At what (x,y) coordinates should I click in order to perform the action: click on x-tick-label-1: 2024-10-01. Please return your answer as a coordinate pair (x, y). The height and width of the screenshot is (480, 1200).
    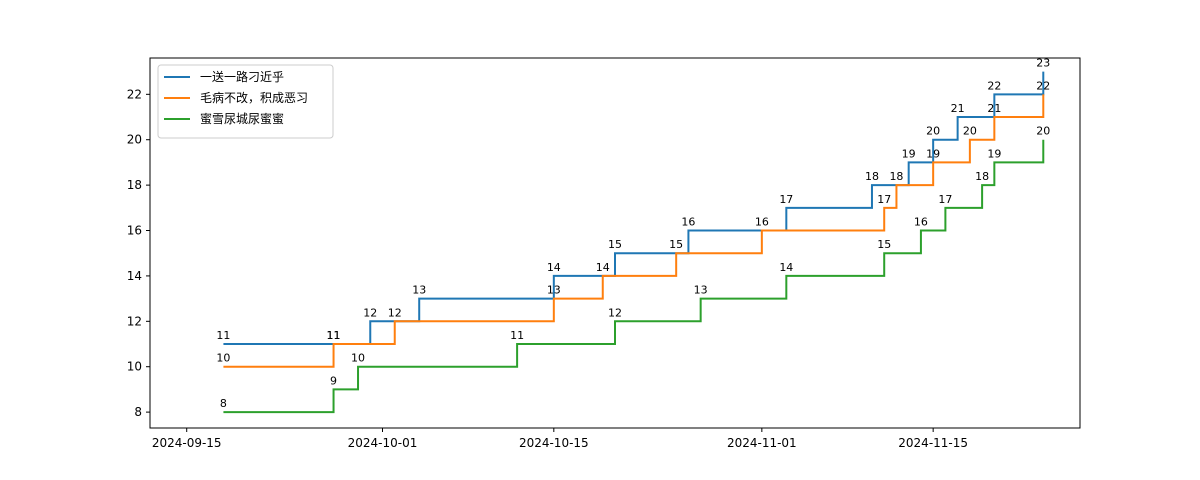
    Looking at the image, I should click on (383, 443).